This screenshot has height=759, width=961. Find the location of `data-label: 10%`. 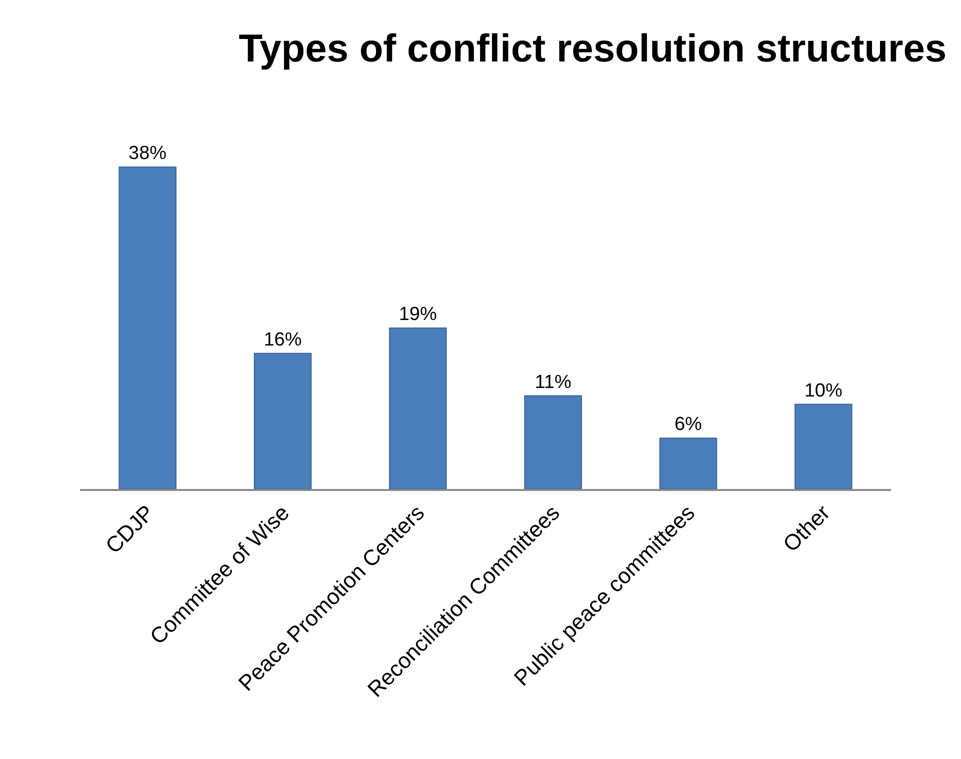

data-label: 10% is located at coordinates (823, 391).